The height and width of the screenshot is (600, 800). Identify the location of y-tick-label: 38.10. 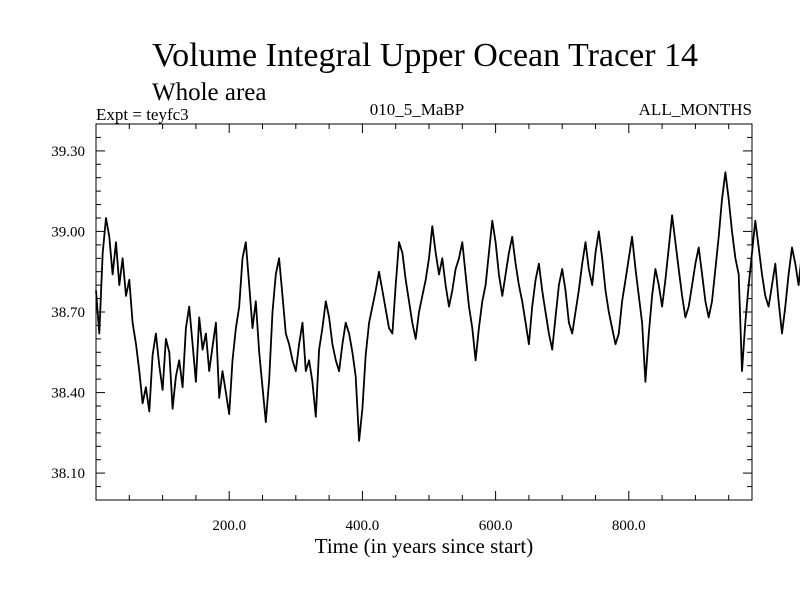
(68, 474).